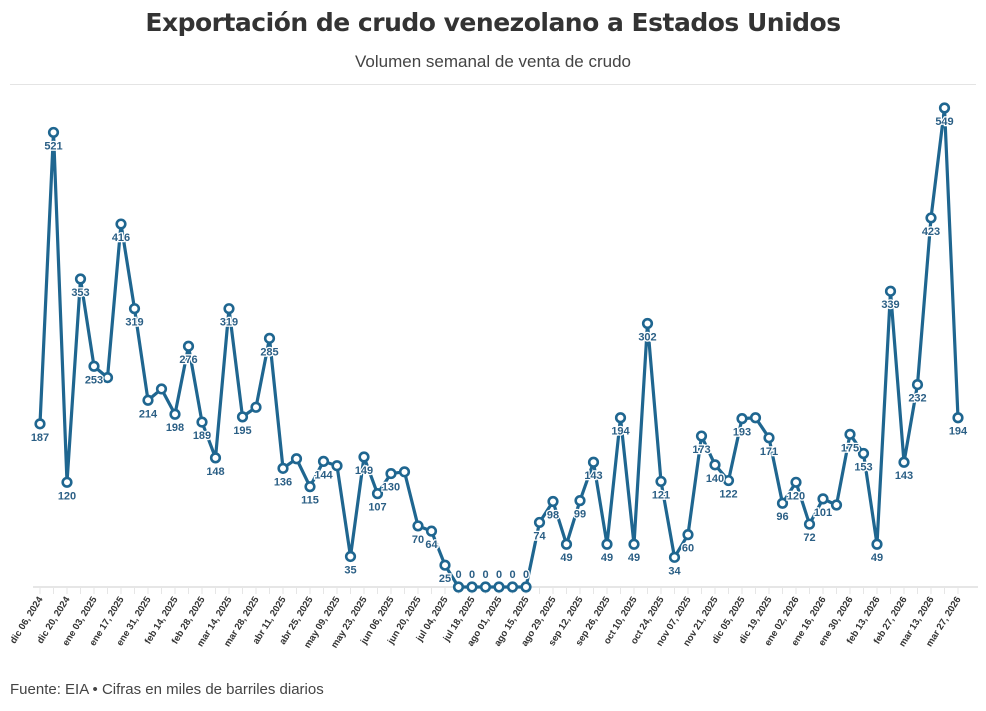 This screenshot has height=711, width=986. I want to click on data-label: 34, so click(674, 571).